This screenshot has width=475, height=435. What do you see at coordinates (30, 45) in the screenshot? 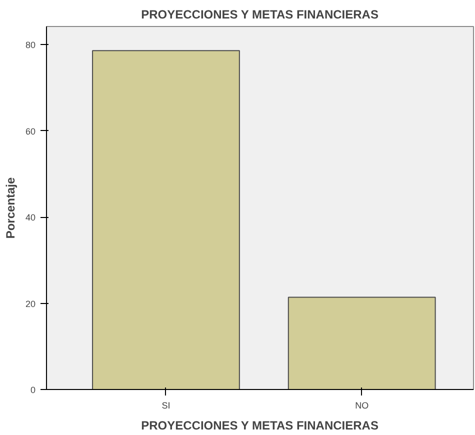
I see `y-tick-label: 80` at bounding box center [30, 45].